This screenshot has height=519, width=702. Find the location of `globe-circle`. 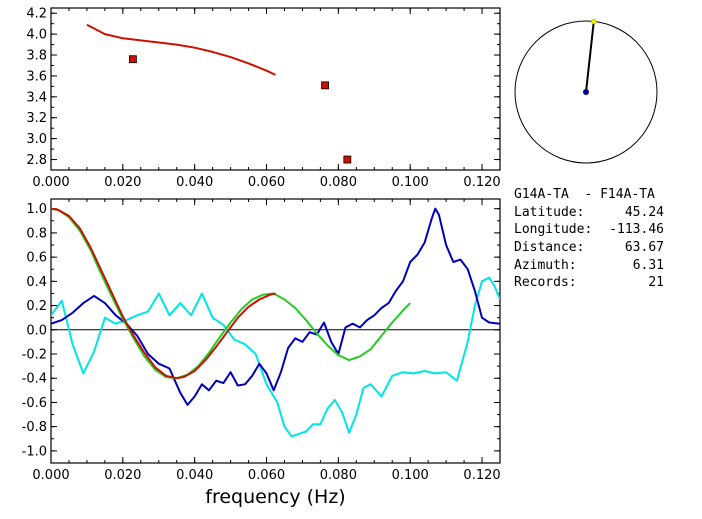

globe-circle is located at coordinates (586, 92).